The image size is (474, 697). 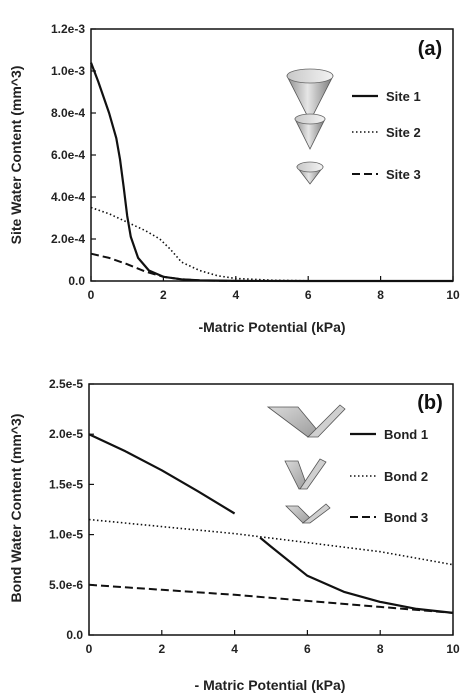 I want to click on x-tick-label-b: 4, so click(x=234, y=649).